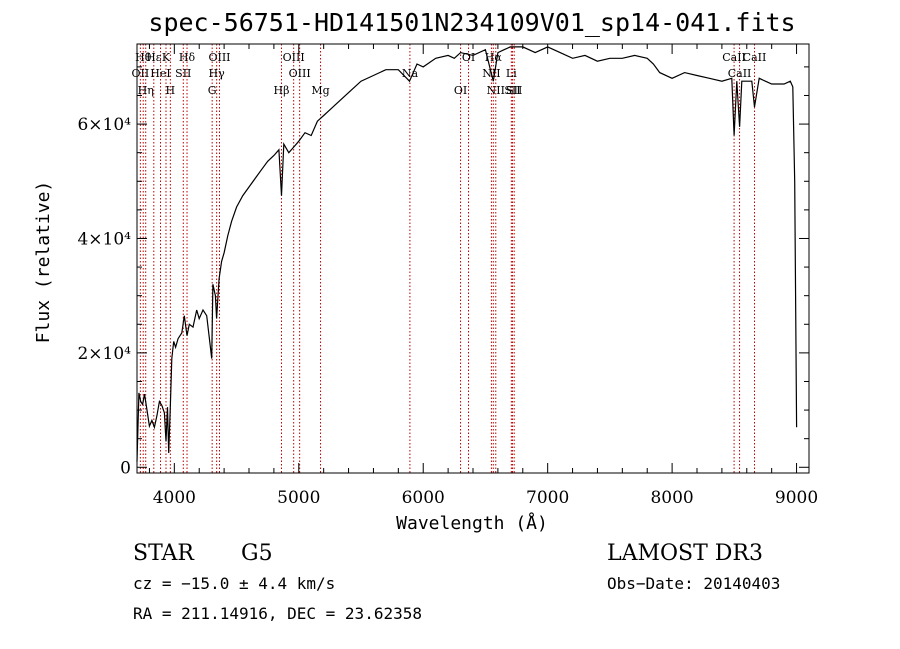 The height and width of the screenshot is (649, 900). Describe the element at coordinates (496, 90) in the screenshot. I see `spectral-line-label: NII` at that location.